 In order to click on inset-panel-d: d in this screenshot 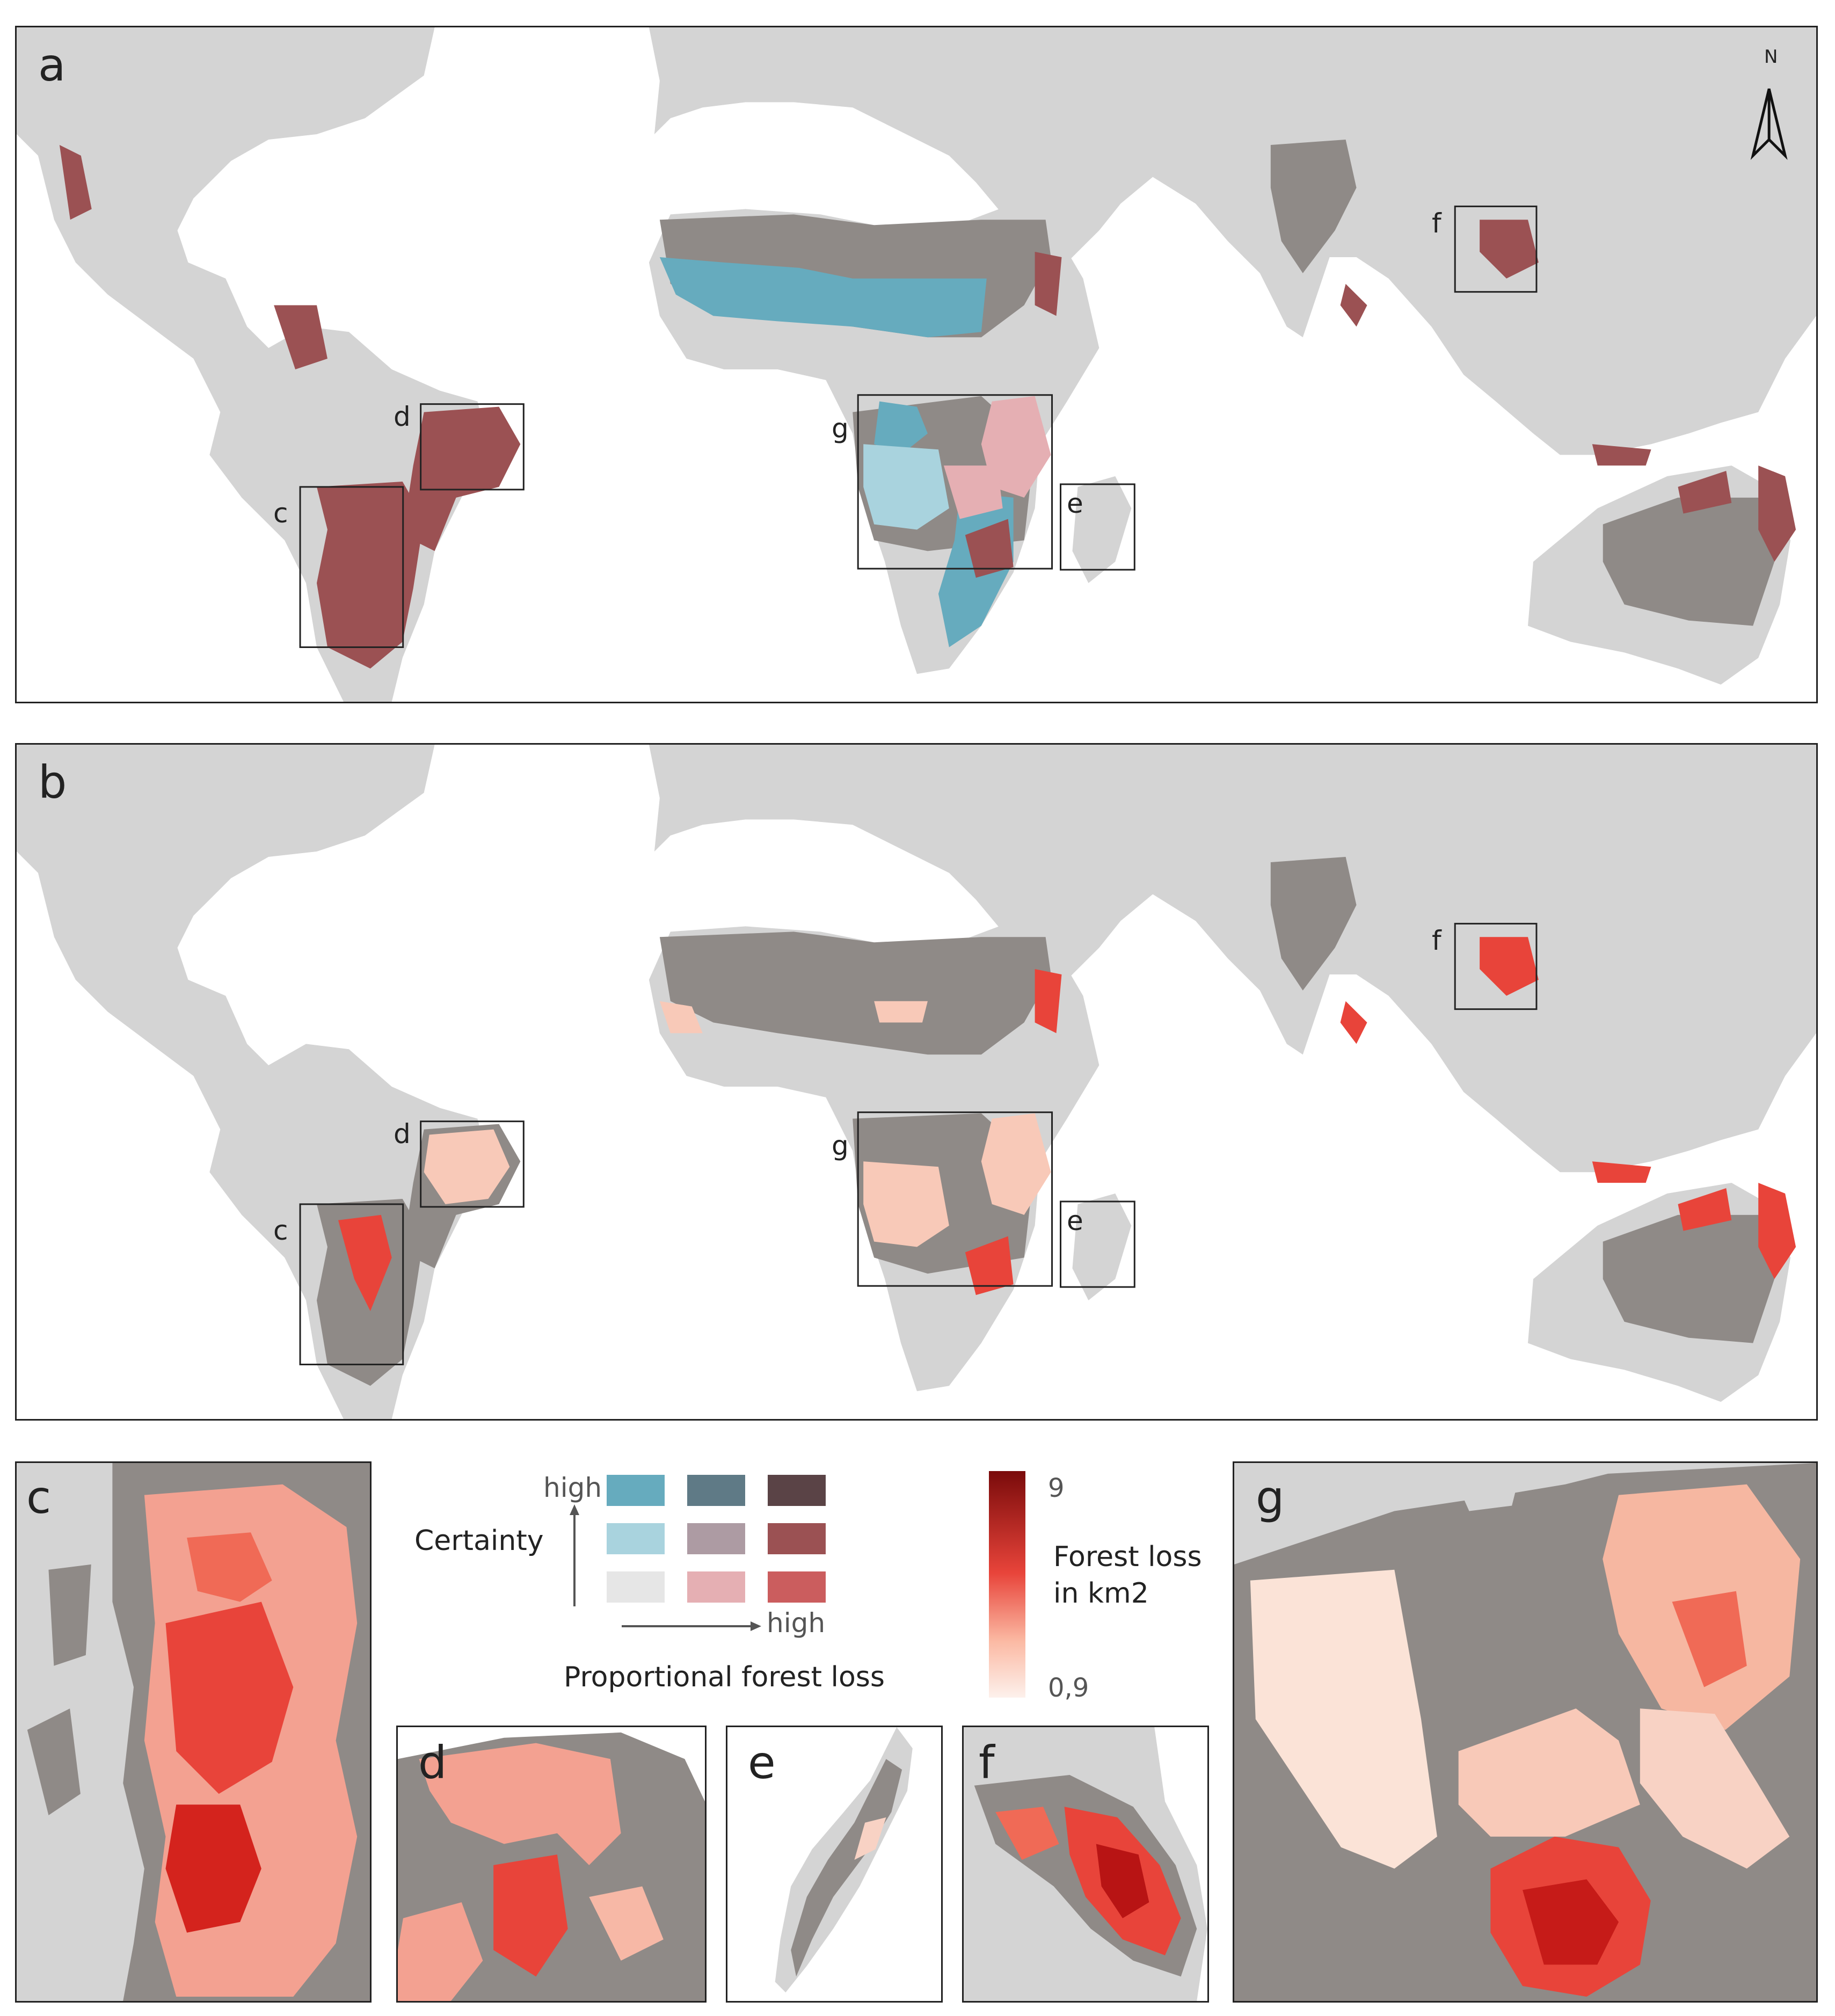, I will do `click(551, 1864)`.